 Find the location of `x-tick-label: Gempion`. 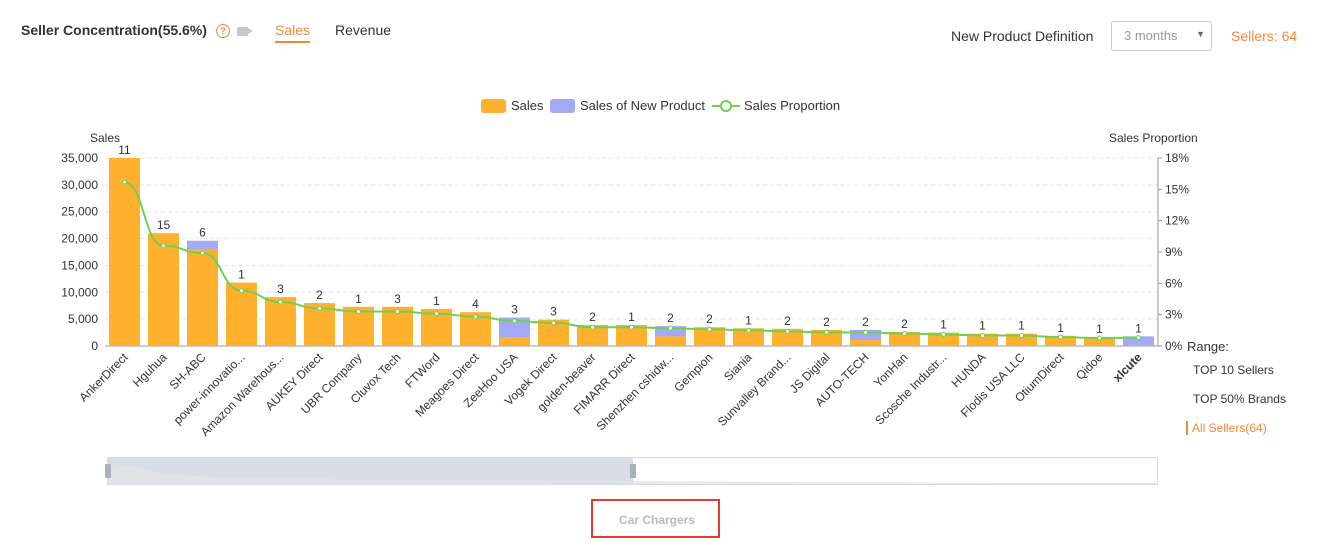

x-tick-label: Gempion is located at coordinates (693, 372).